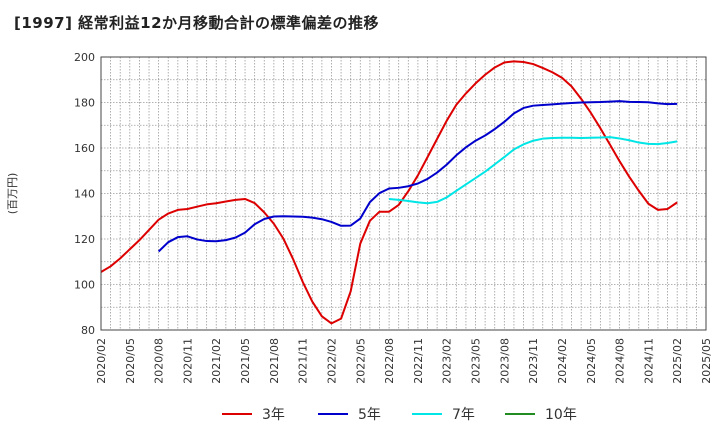  What do you see at coordinates (360, 361) in the screenshot?
I see `x-tick-label: 2022/05` at bounding box center [360, 361].